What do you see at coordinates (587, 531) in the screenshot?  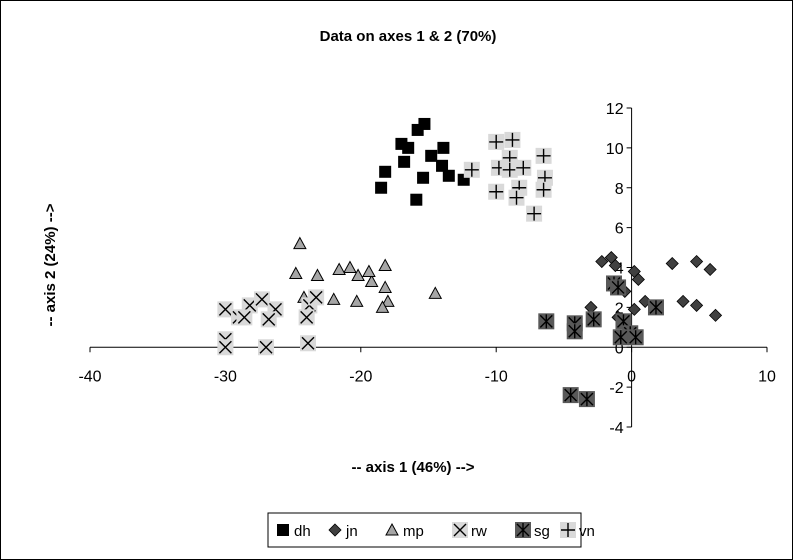 I see `legend-label-vn: vn` at bounding box center [587, 531].